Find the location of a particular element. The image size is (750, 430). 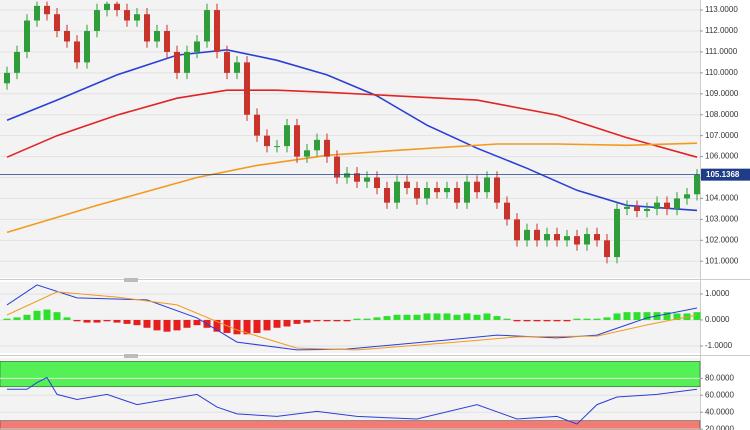

y-tick-label: 111.0000 is located at coordinates (721, 51).